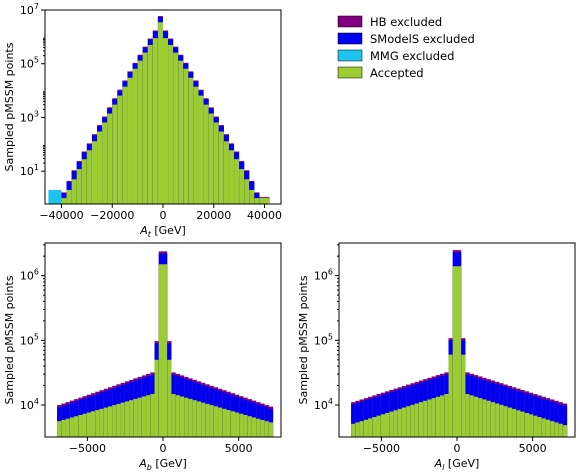  What do you see at coordinates (457, 464) in the screenshot?
I see `x-axis-label: Al [GeV]` at bounding box center [457, 464].